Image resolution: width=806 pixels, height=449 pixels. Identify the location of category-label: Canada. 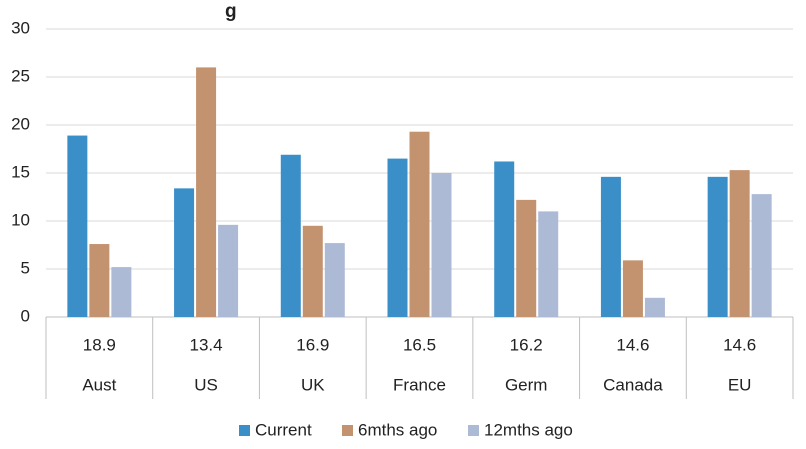
(633, 384).